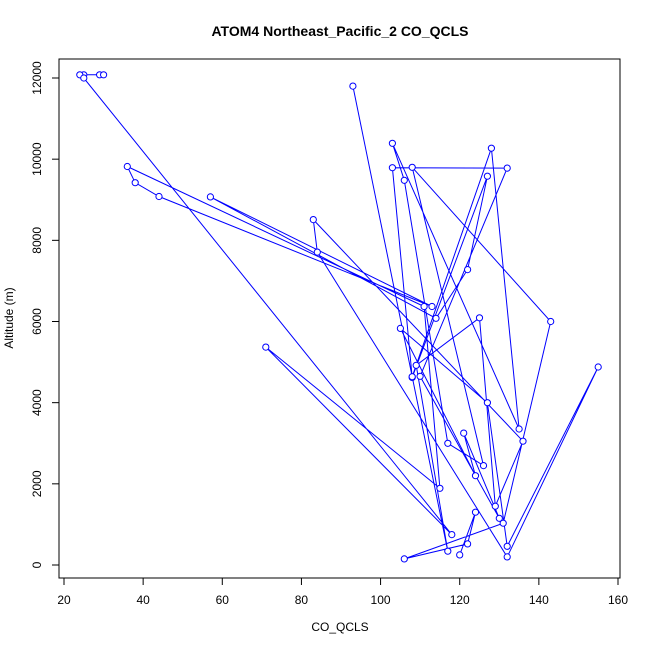 This screenshot has height=650, width=650. Describe the element at coordinates (37, 564) in the screenshot. I see `y-tick-label: 0` at that location.